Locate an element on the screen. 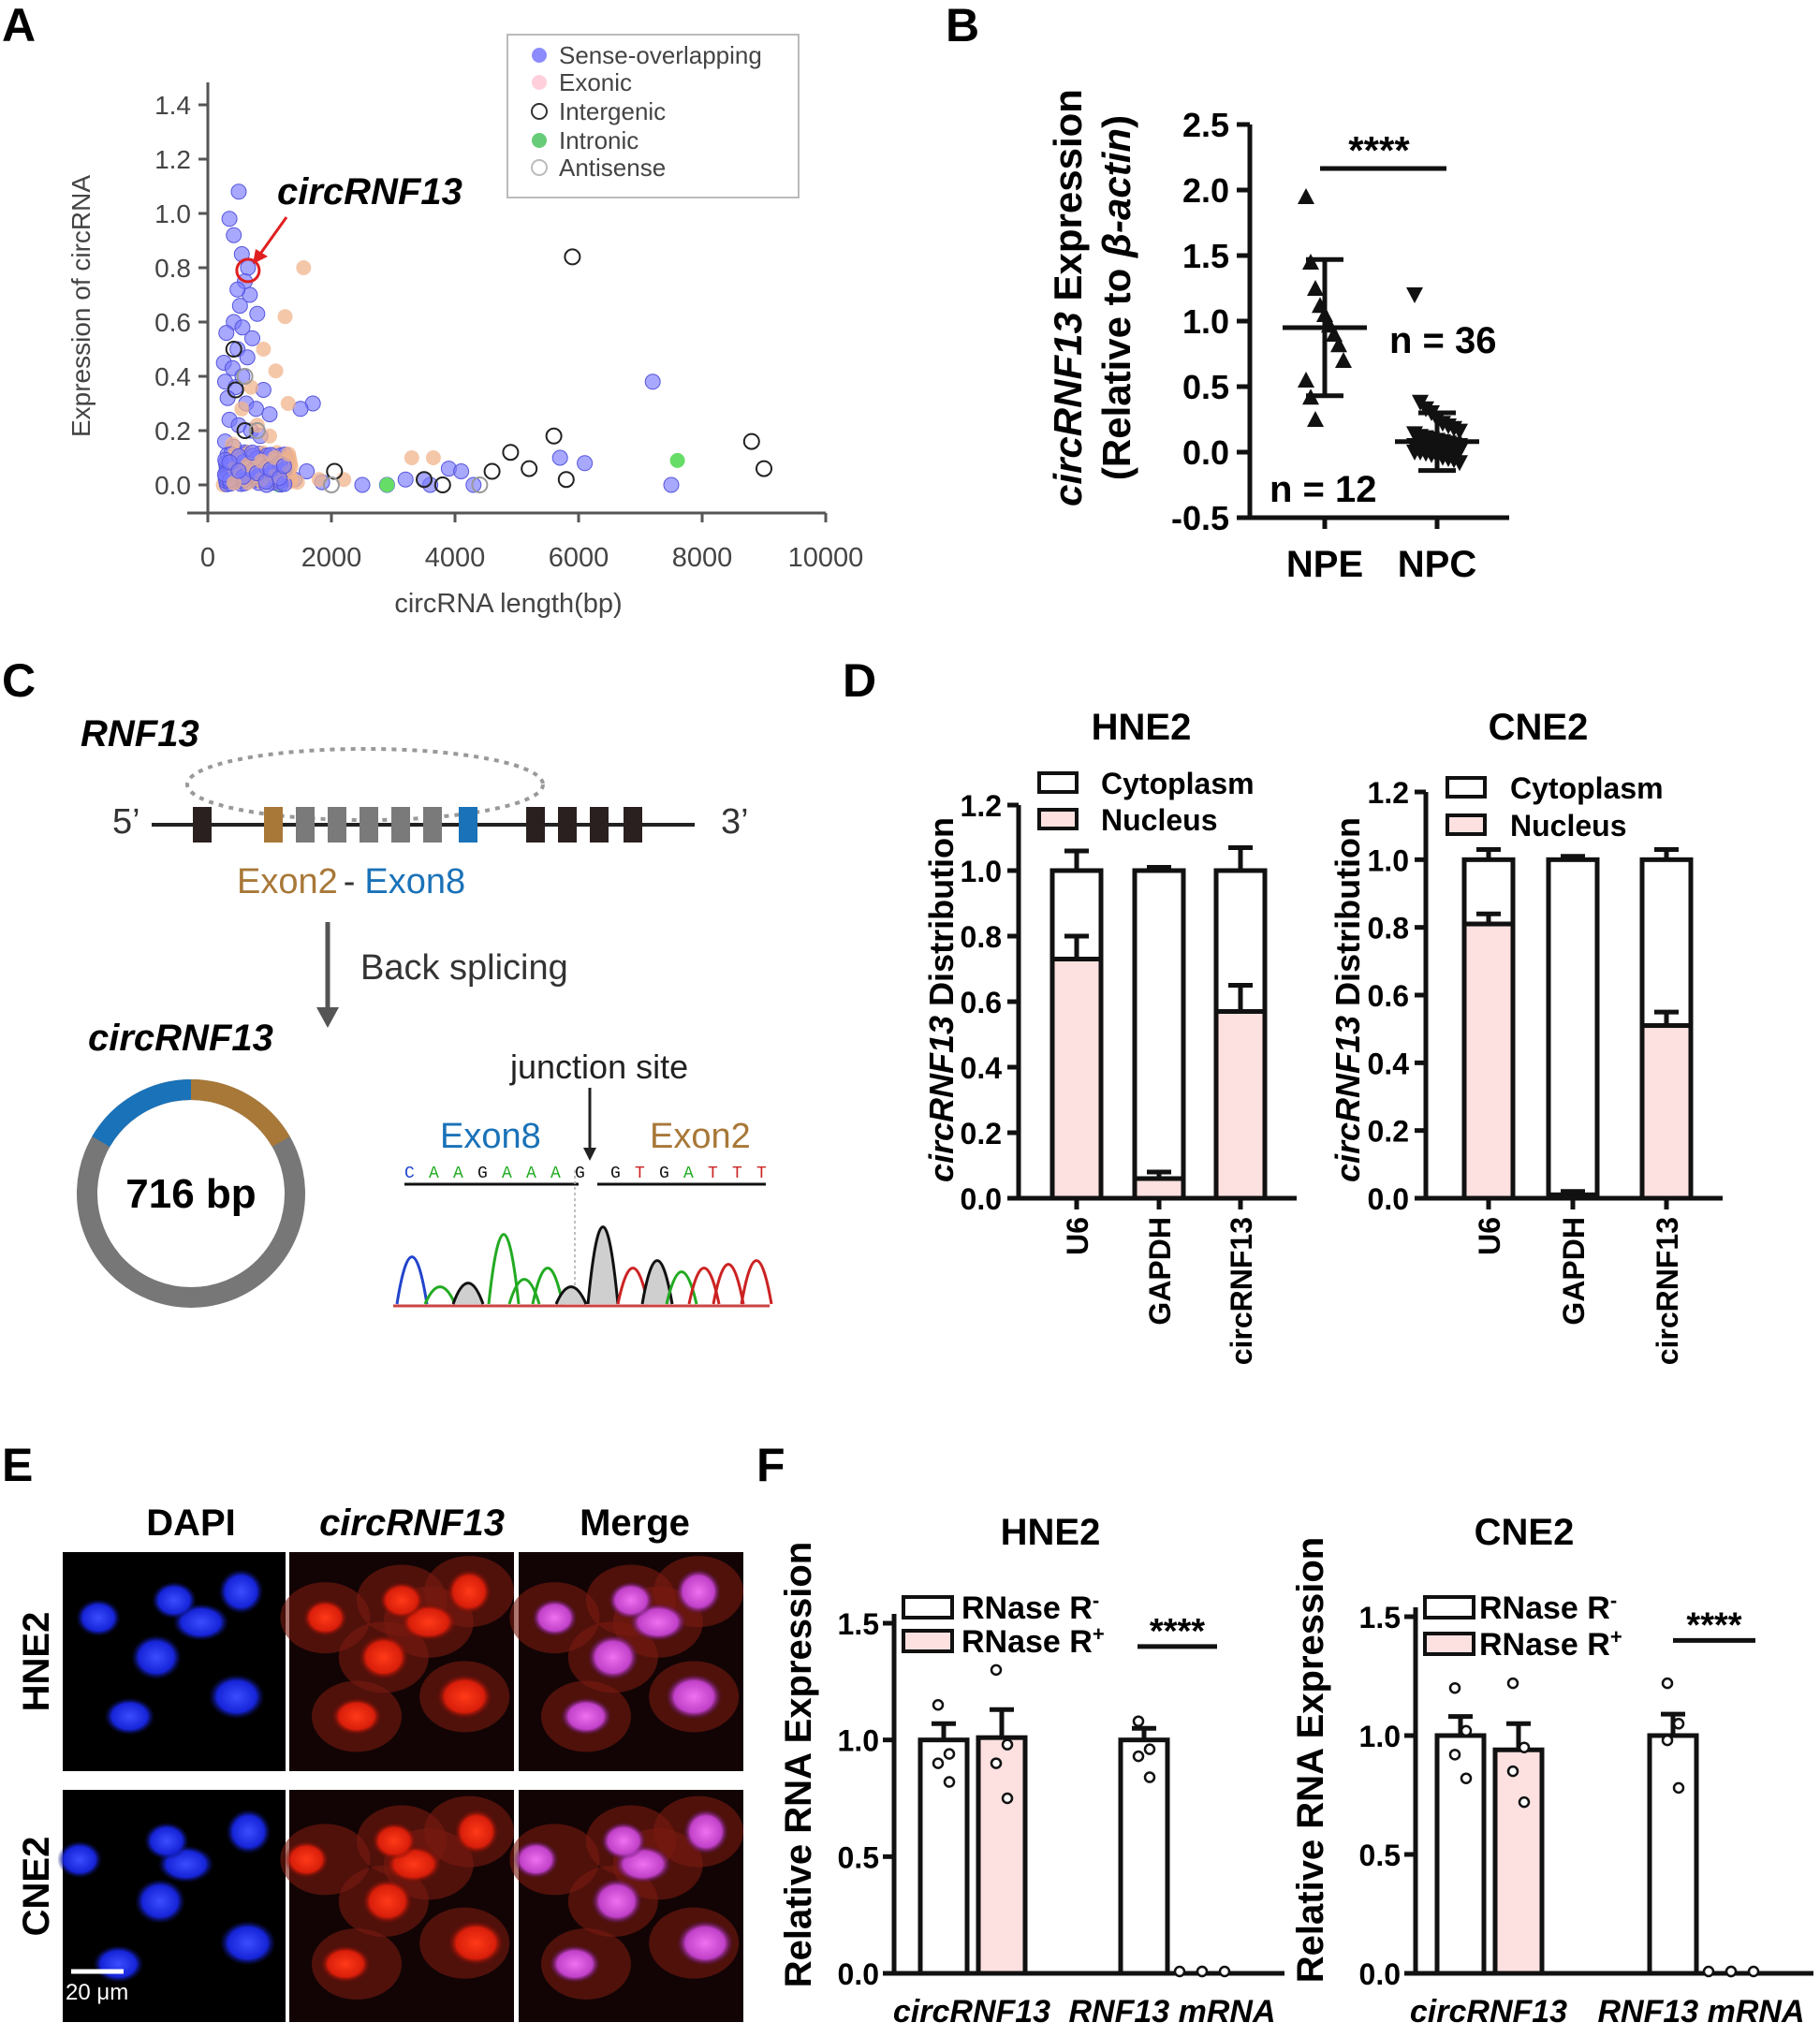  panel-d-y-tick-label: 0.2 is located at coordinates (982, 1133).